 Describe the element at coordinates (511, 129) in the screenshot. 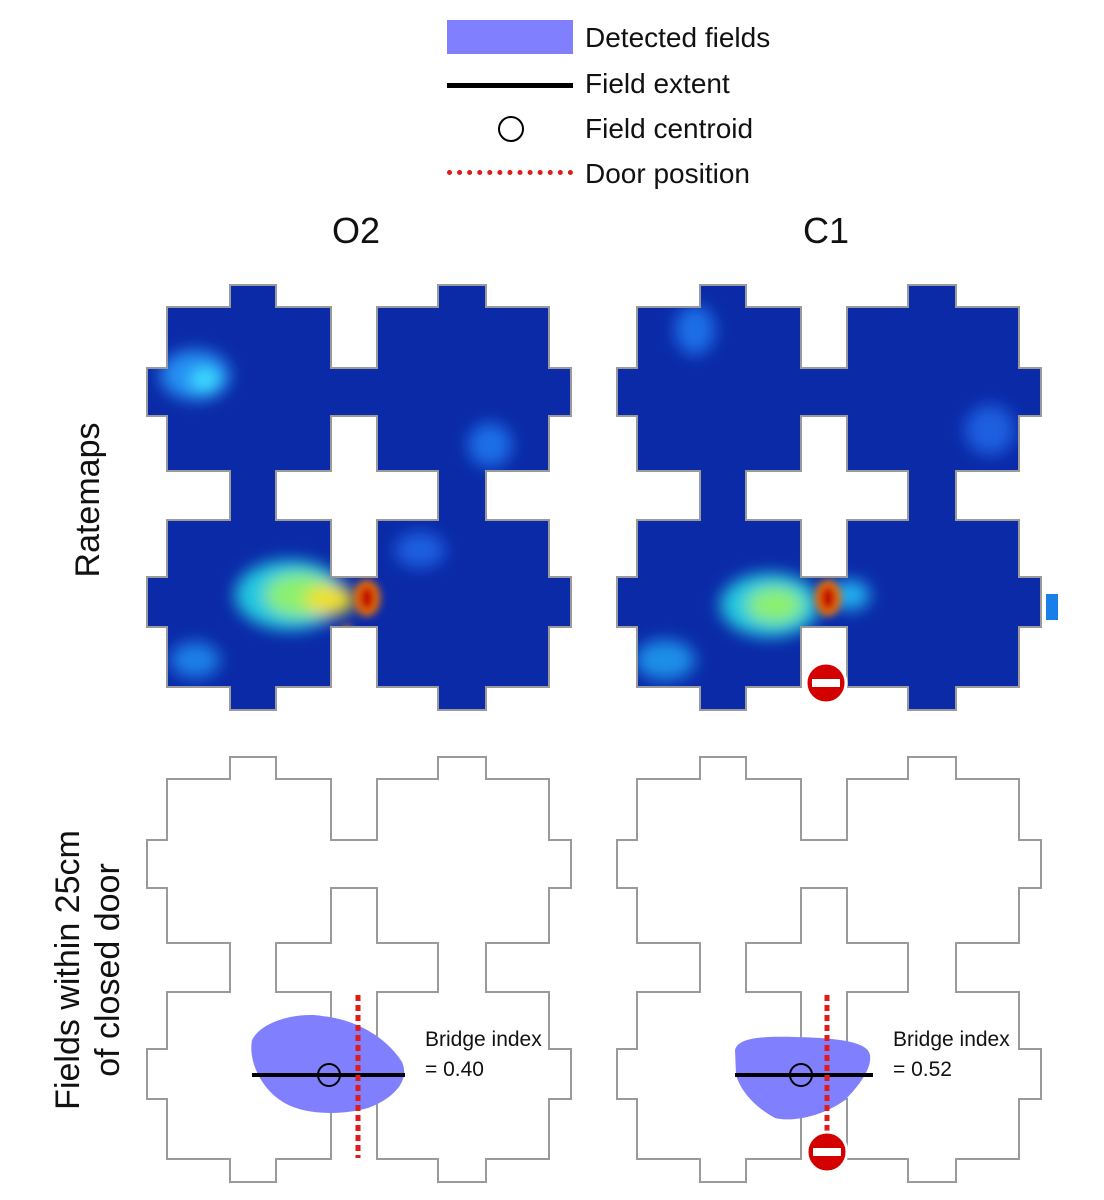

I see `centroid-circle-icon` at that location.